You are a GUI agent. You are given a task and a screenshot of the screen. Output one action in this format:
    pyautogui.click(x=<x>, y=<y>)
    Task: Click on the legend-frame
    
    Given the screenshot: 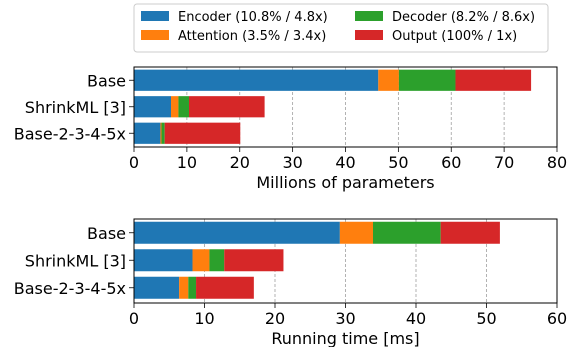 What is the action you would take?
    pyautogui.click(x=341, y=28)
    